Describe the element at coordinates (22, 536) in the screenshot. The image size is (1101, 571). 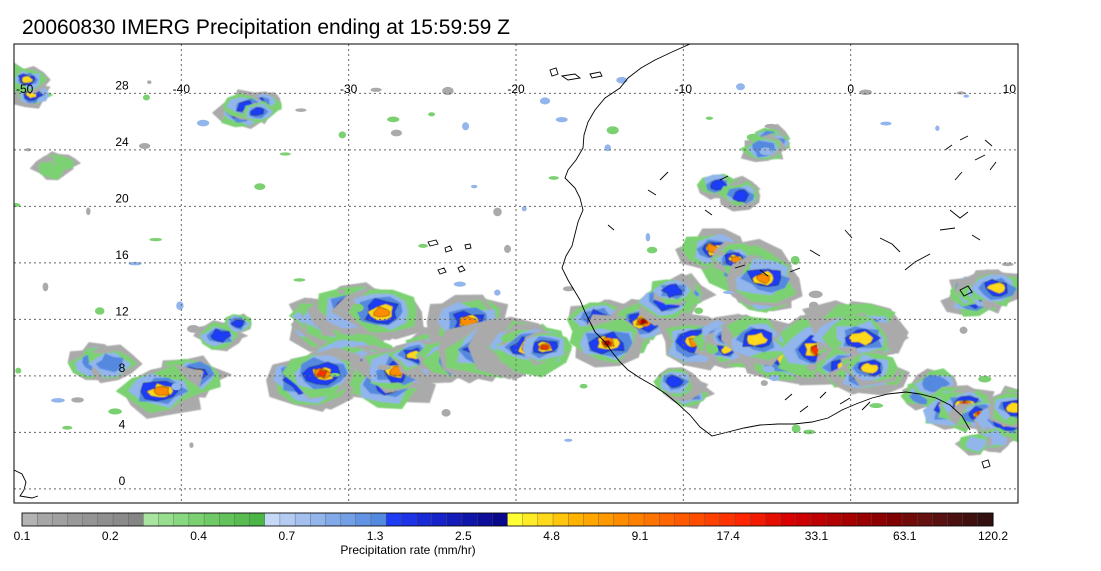
I see `colorbar-tick-label: 0.1` at that location.